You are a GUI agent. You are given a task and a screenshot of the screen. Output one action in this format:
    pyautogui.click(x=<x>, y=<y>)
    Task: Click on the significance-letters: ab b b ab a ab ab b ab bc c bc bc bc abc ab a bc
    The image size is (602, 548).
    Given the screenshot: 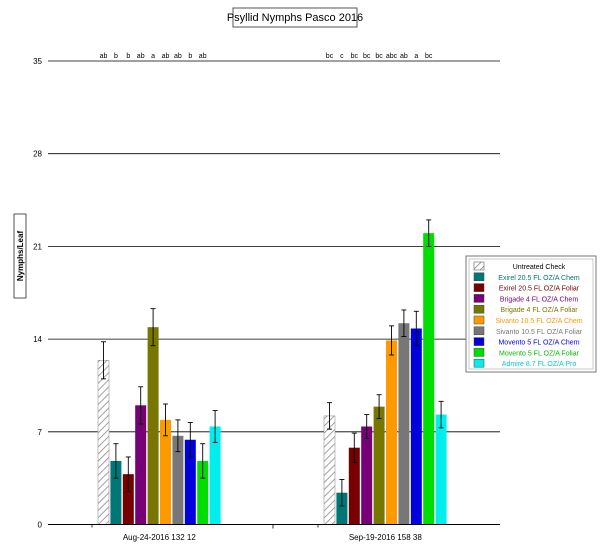 What is the action you would take?
    pyautogui.click(x=266, y=56)
    